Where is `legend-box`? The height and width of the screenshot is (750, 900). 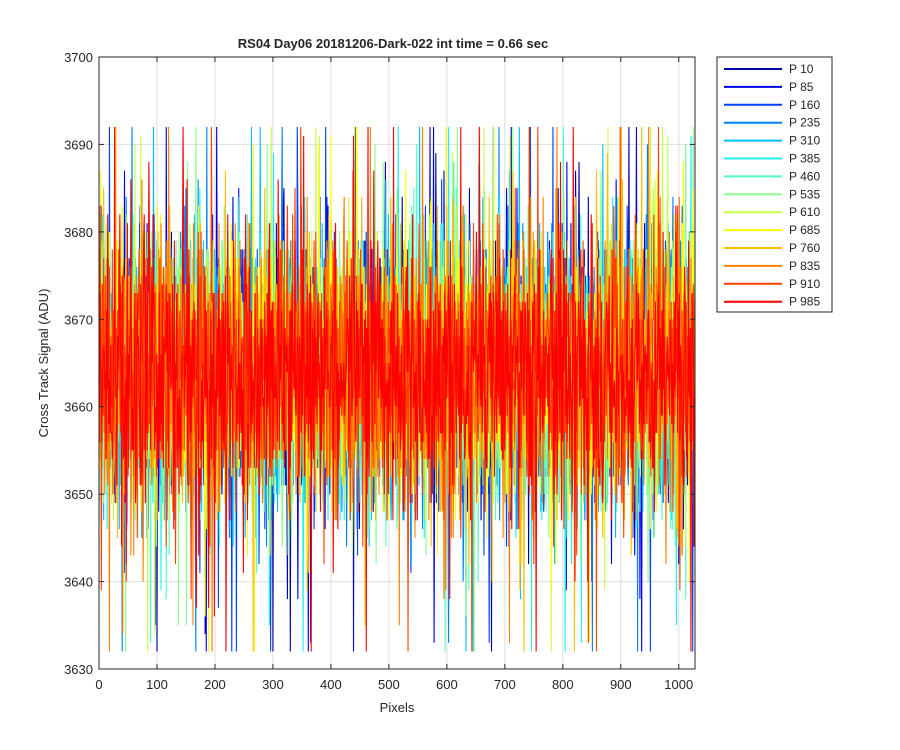
legend-box is located at coordinates (774, 184).